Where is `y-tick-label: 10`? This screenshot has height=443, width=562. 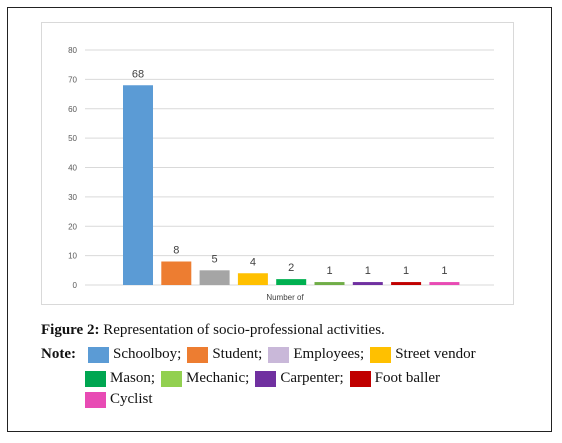 y-tick-label: 10 is located at coordinates (72, 256).